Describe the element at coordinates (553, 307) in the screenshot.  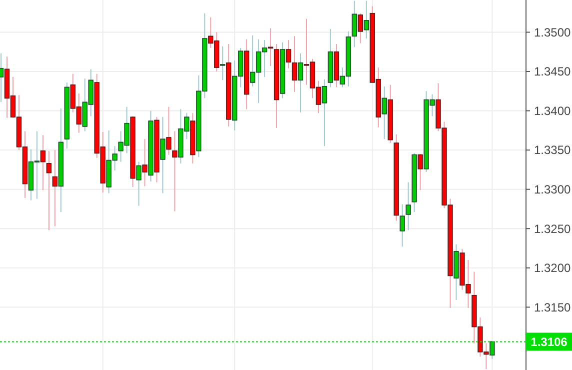
I see `y-tick-label: 1.3150` at that location.